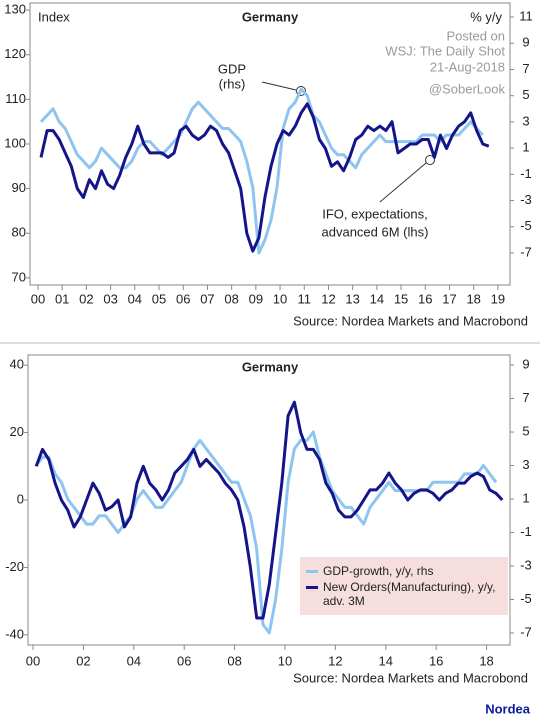 The width and height of the screenshot is (540, 725). What do you see at coordinates (17, 431) in the screenshot?
I see `y-tick-label: 20` at bounding box center [17, 431].